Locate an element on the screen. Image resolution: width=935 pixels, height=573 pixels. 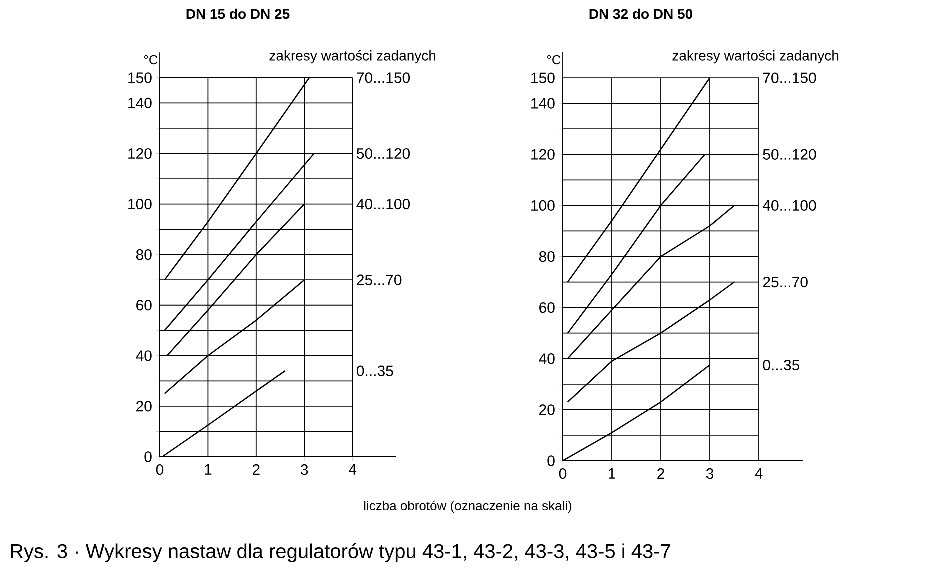
chart-title: DN 15 do DN 25 is located at coordinates (238, 14).